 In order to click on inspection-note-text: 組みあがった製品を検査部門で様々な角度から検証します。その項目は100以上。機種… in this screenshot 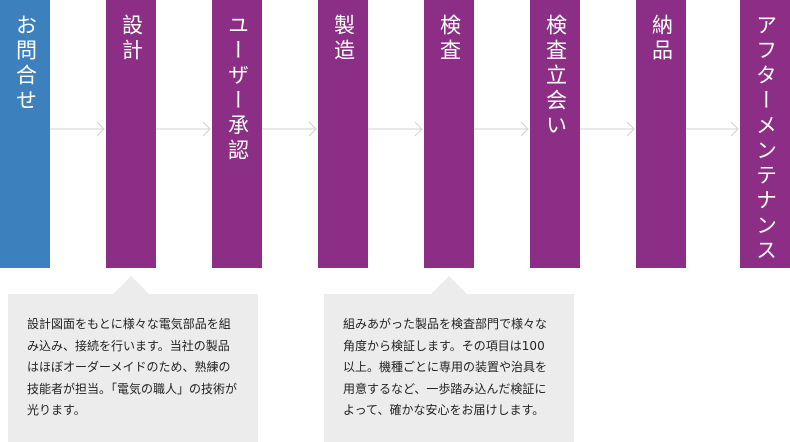, I will do `click(445, 367)`.